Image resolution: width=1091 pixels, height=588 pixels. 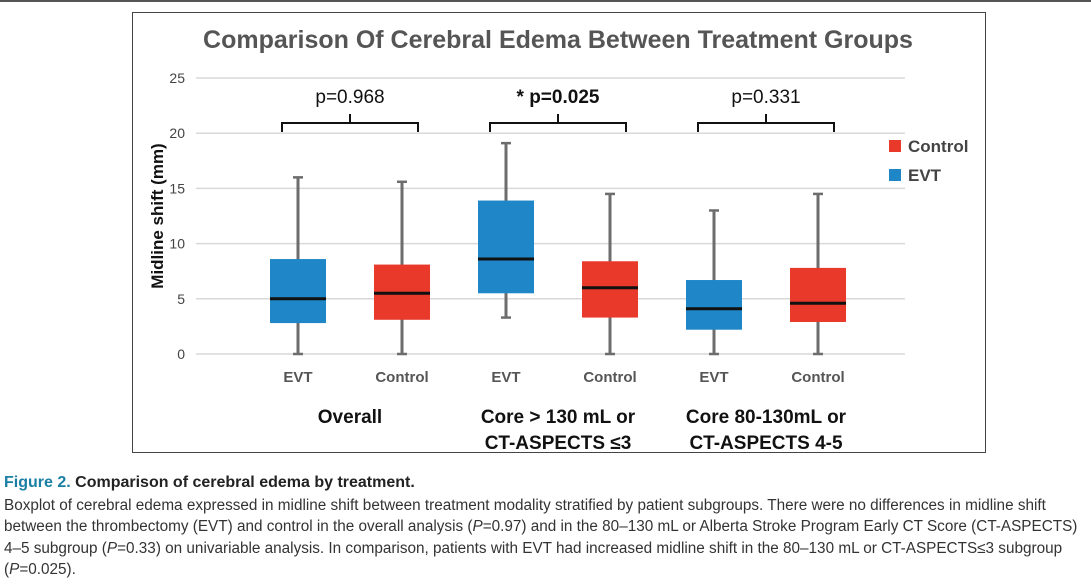 What do you see at coordinates (349, 97) in the screenshot?
I see `p-value-label: p=0.968` at bounding box center [349, 97].